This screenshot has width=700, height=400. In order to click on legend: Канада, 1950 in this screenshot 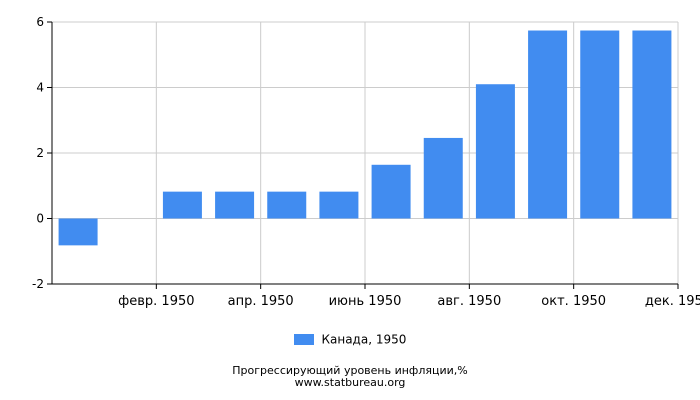, I will do `click(350, 339)`.